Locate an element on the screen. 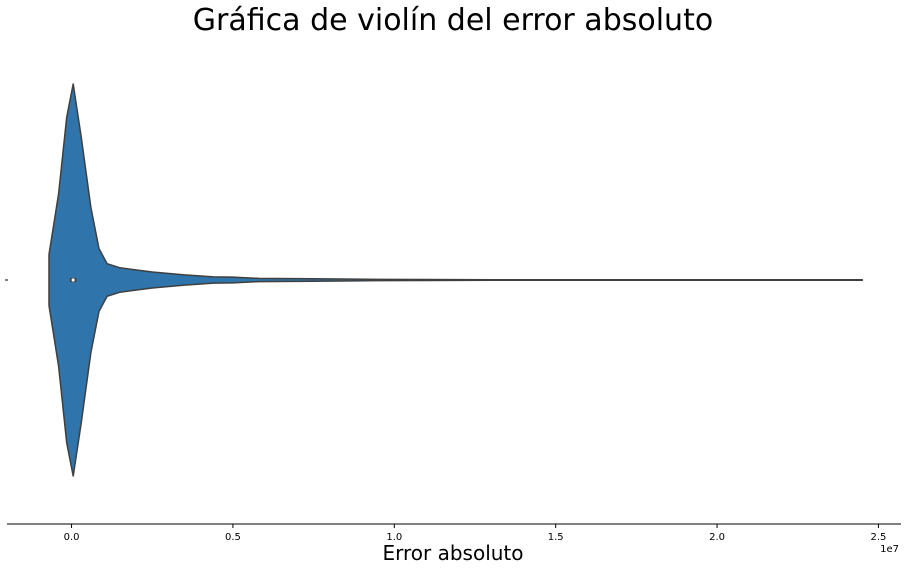 This screenshot has height=572, width=907. x-tick-label: 1.0 is located at coordinates (394, 537).